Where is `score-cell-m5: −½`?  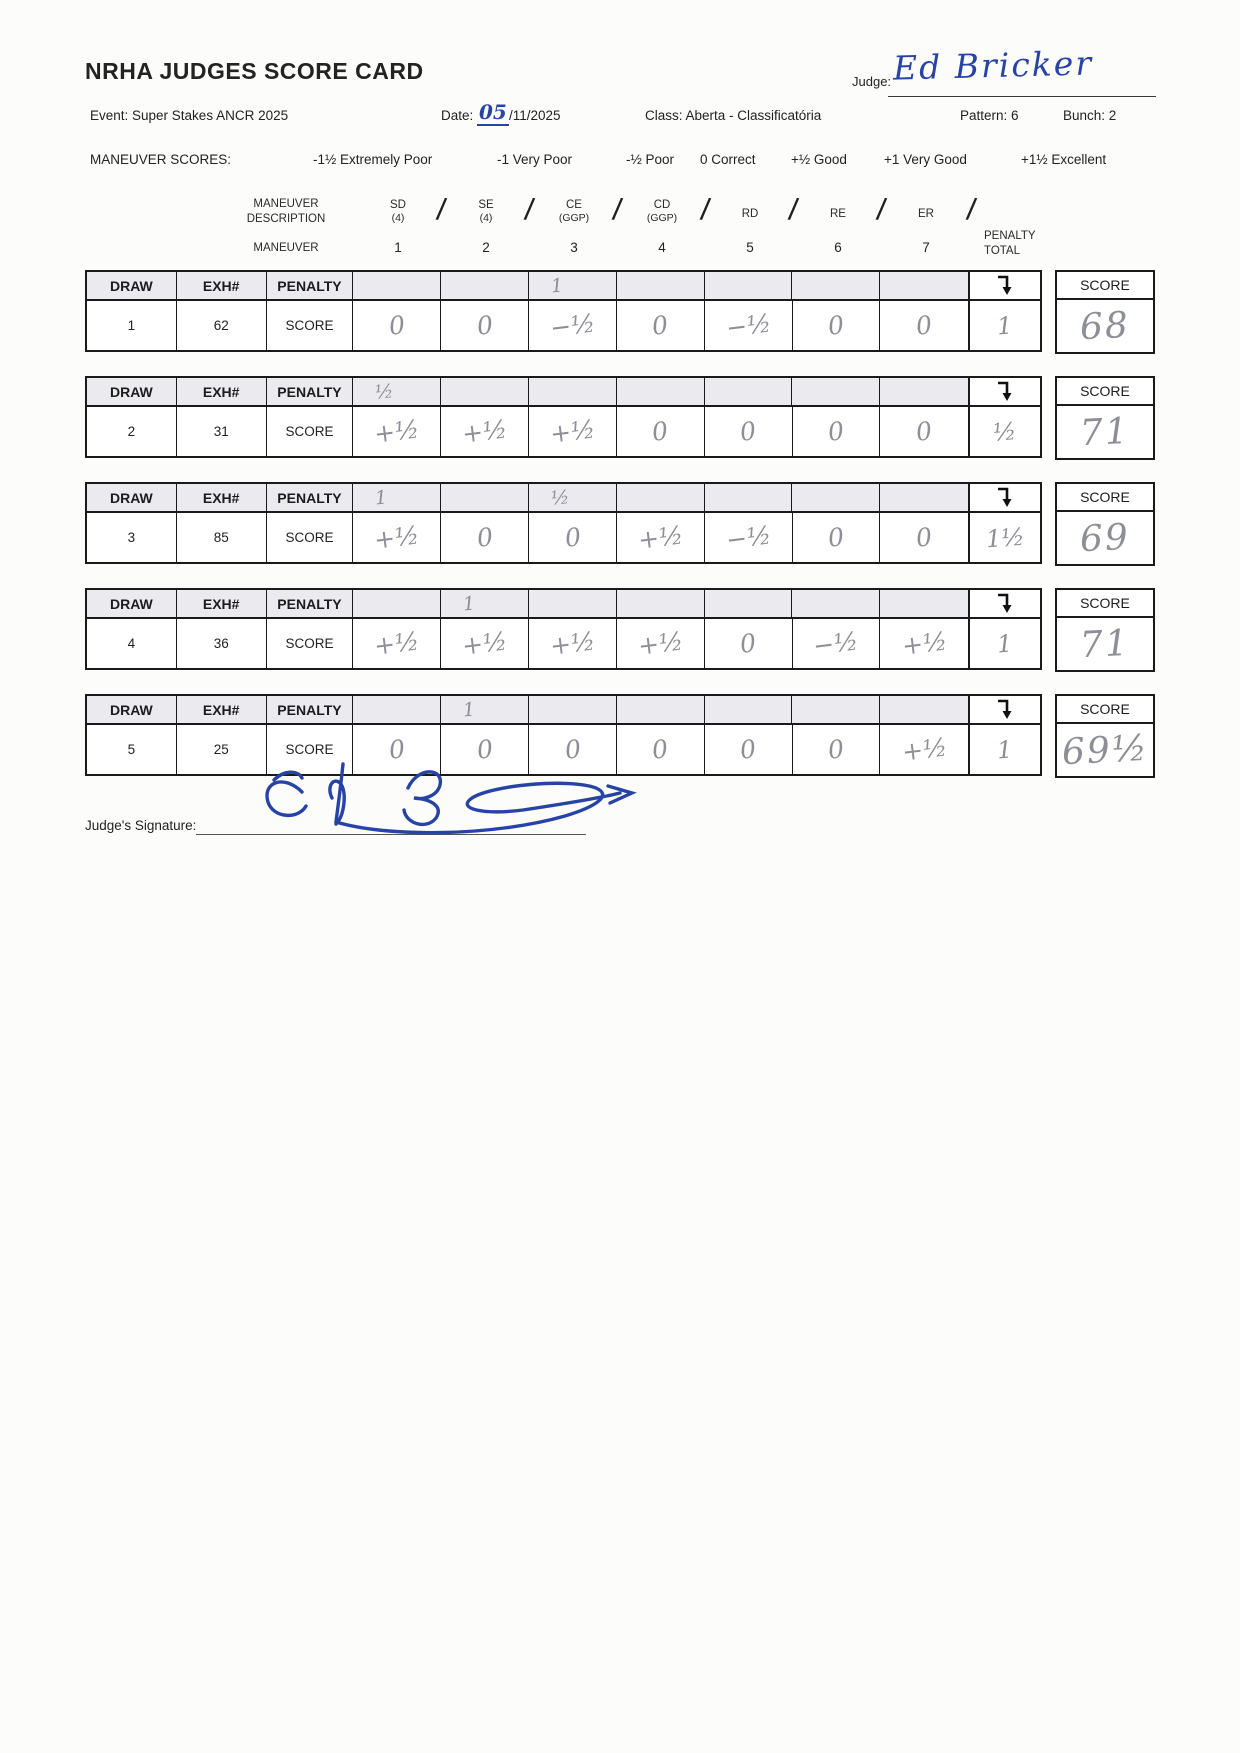
score-cell-m5: −½ is located at coordinates (749, 537).